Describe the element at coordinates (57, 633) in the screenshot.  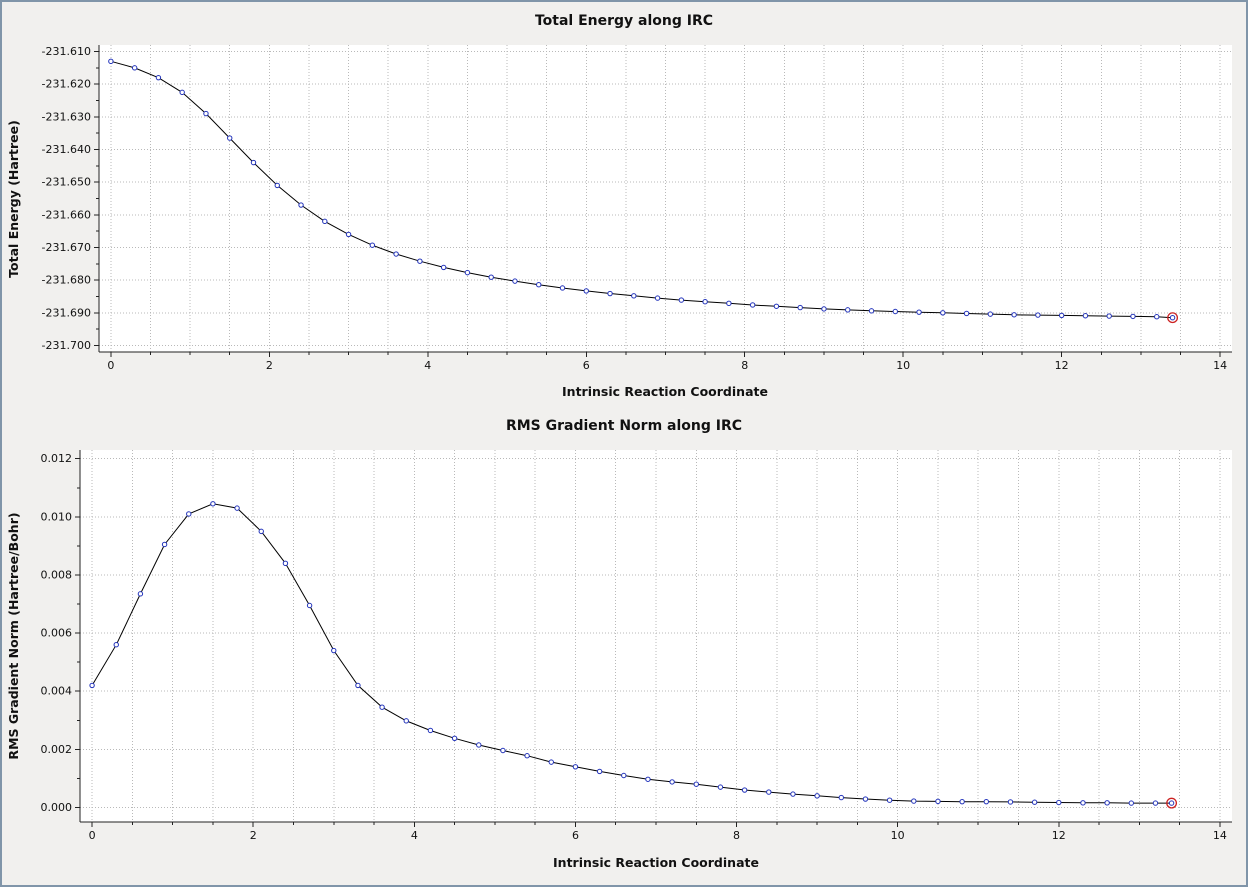
I see `y-tick-label: 0.006` at that location.